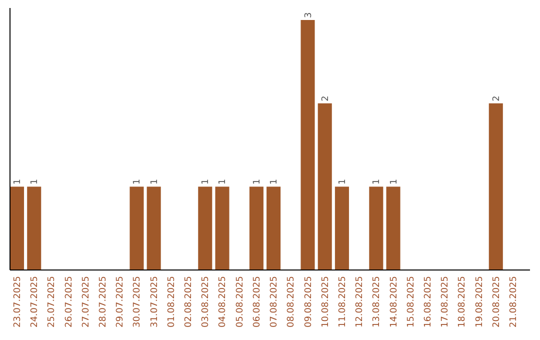 The image size is (540, 340). Describe the element at coordinates (171, 302) in the screenshot. I see `x-tick-label: 01.08.2025` at that location.